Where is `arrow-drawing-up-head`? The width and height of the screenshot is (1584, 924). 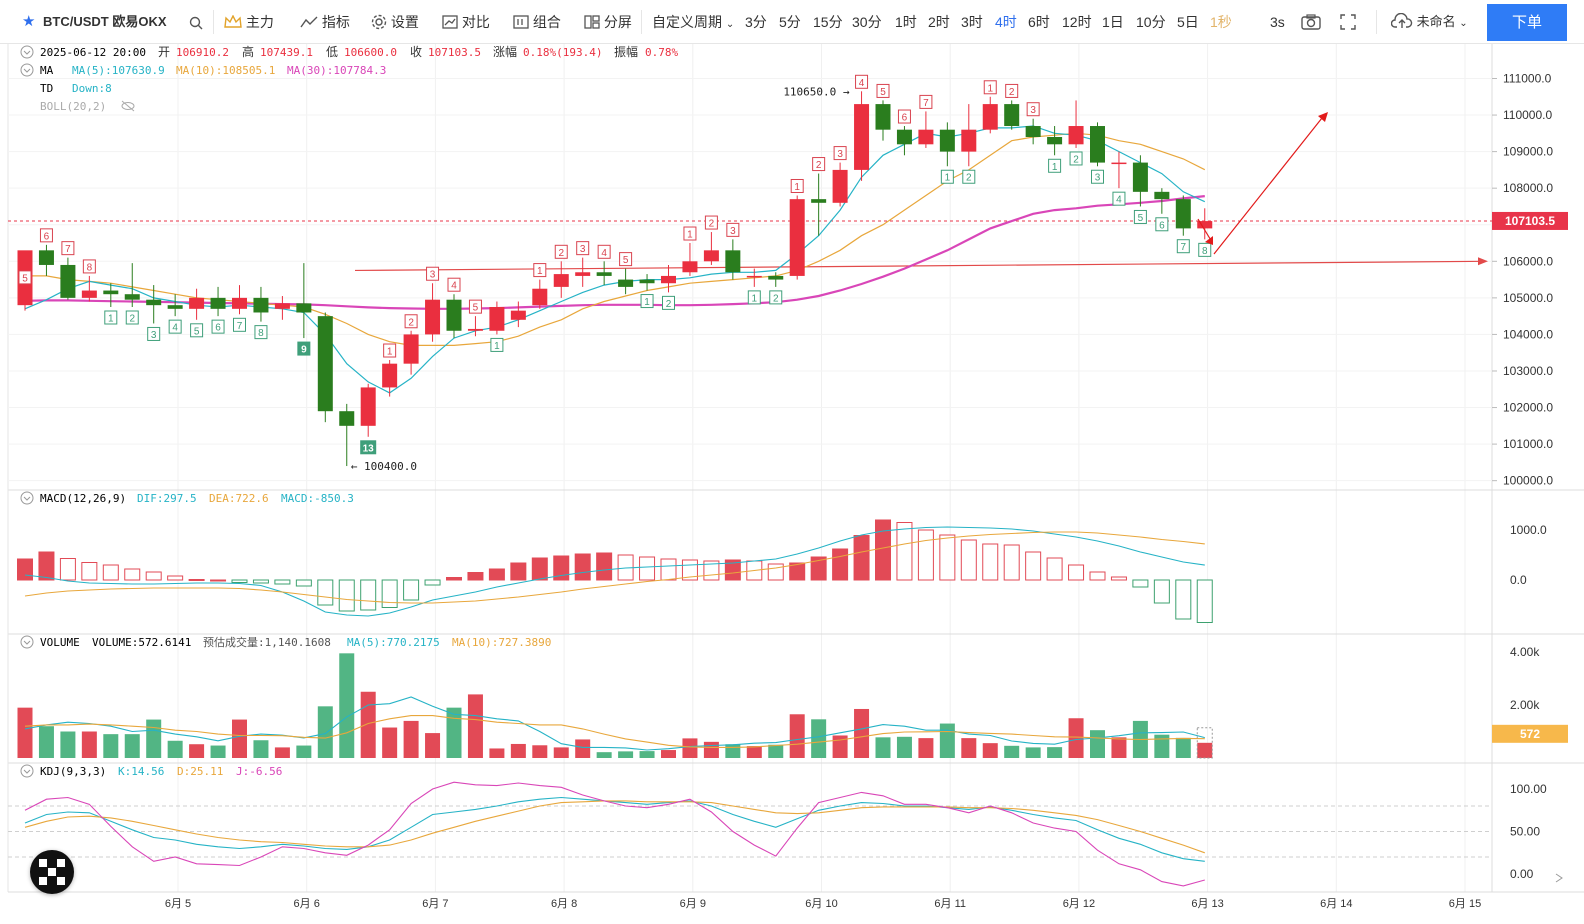 arrow-drawing-up-head is located at coordinates (1323, 117).